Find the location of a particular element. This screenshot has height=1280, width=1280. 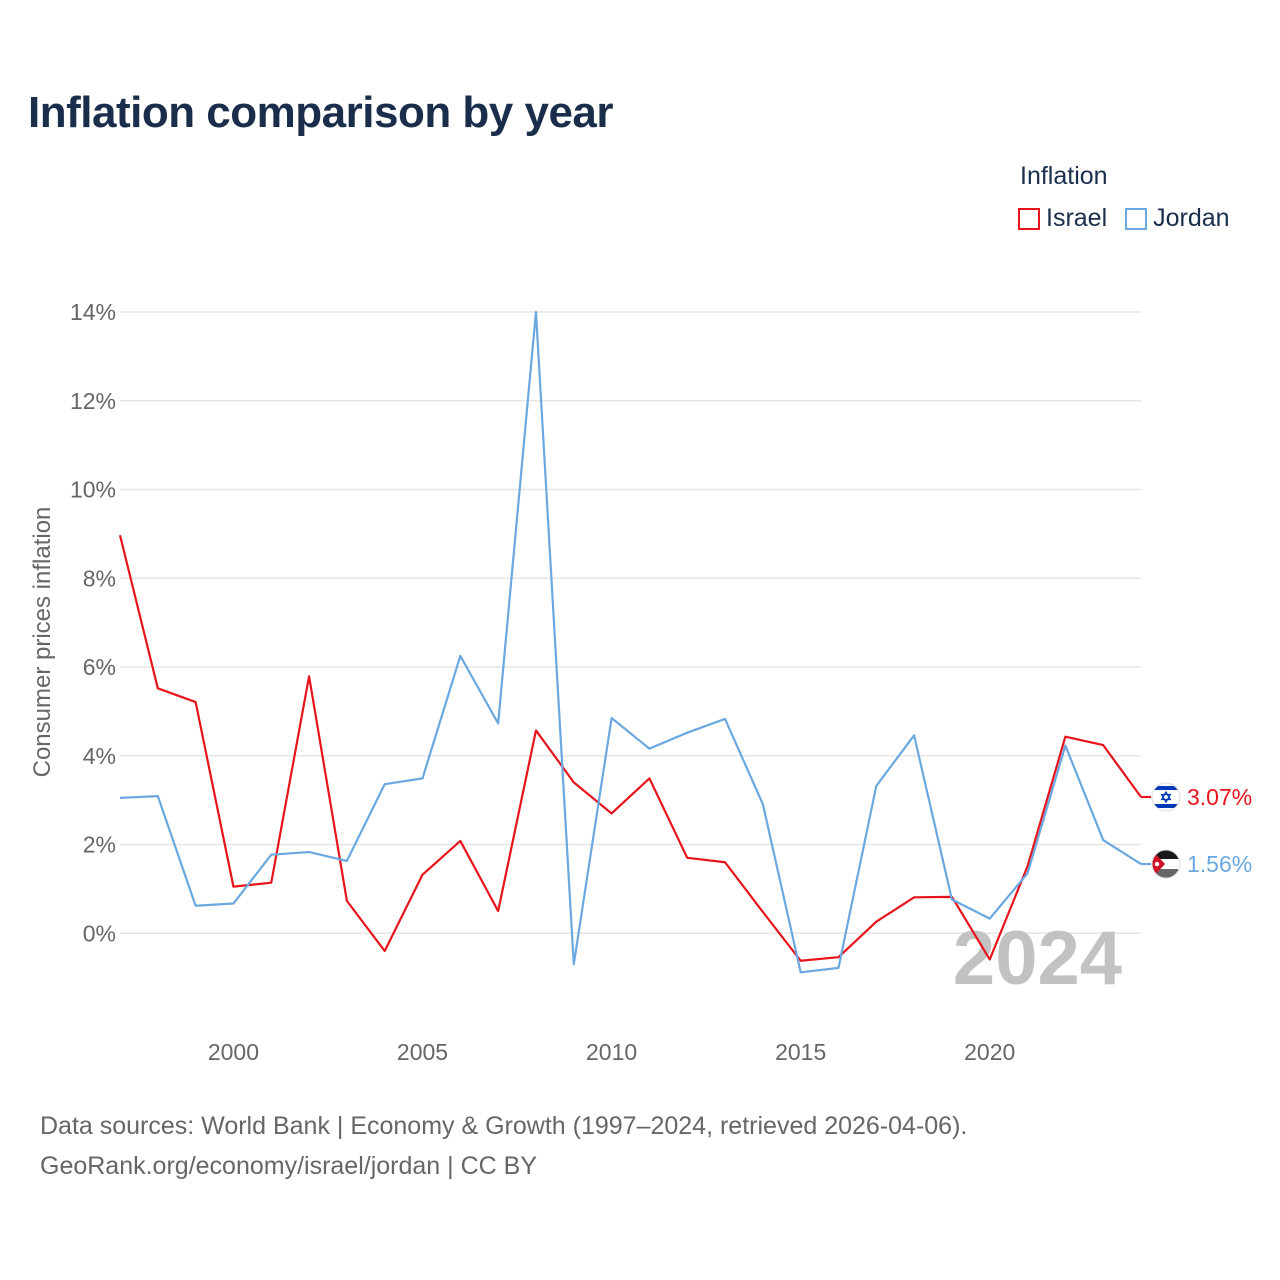

legend: Israel Jordan is located at coordinates (1133, 218).